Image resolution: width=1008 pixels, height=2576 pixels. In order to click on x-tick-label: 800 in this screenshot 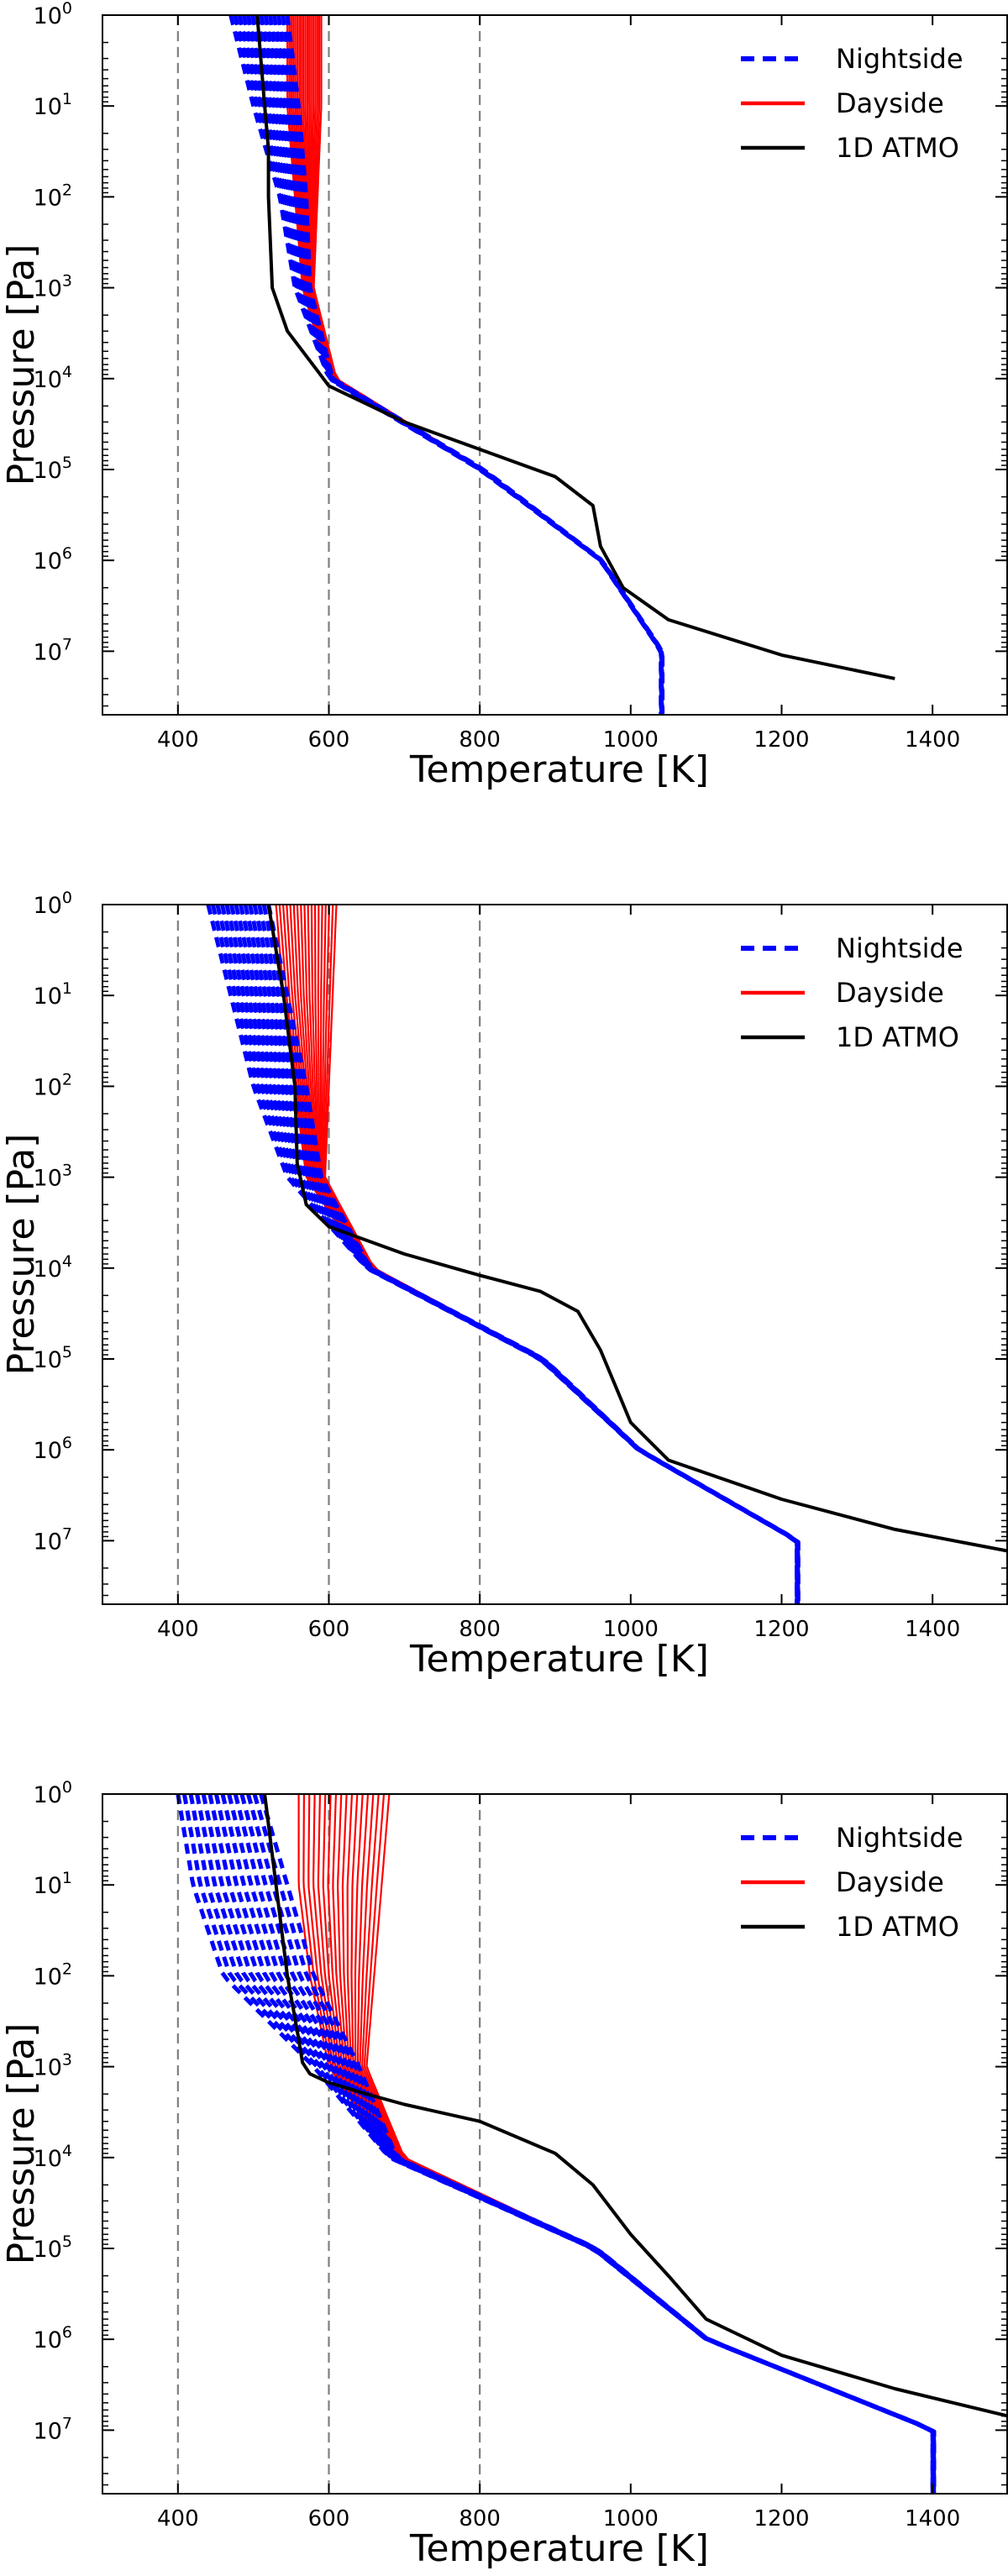, I will do `click(480, 2518)`.